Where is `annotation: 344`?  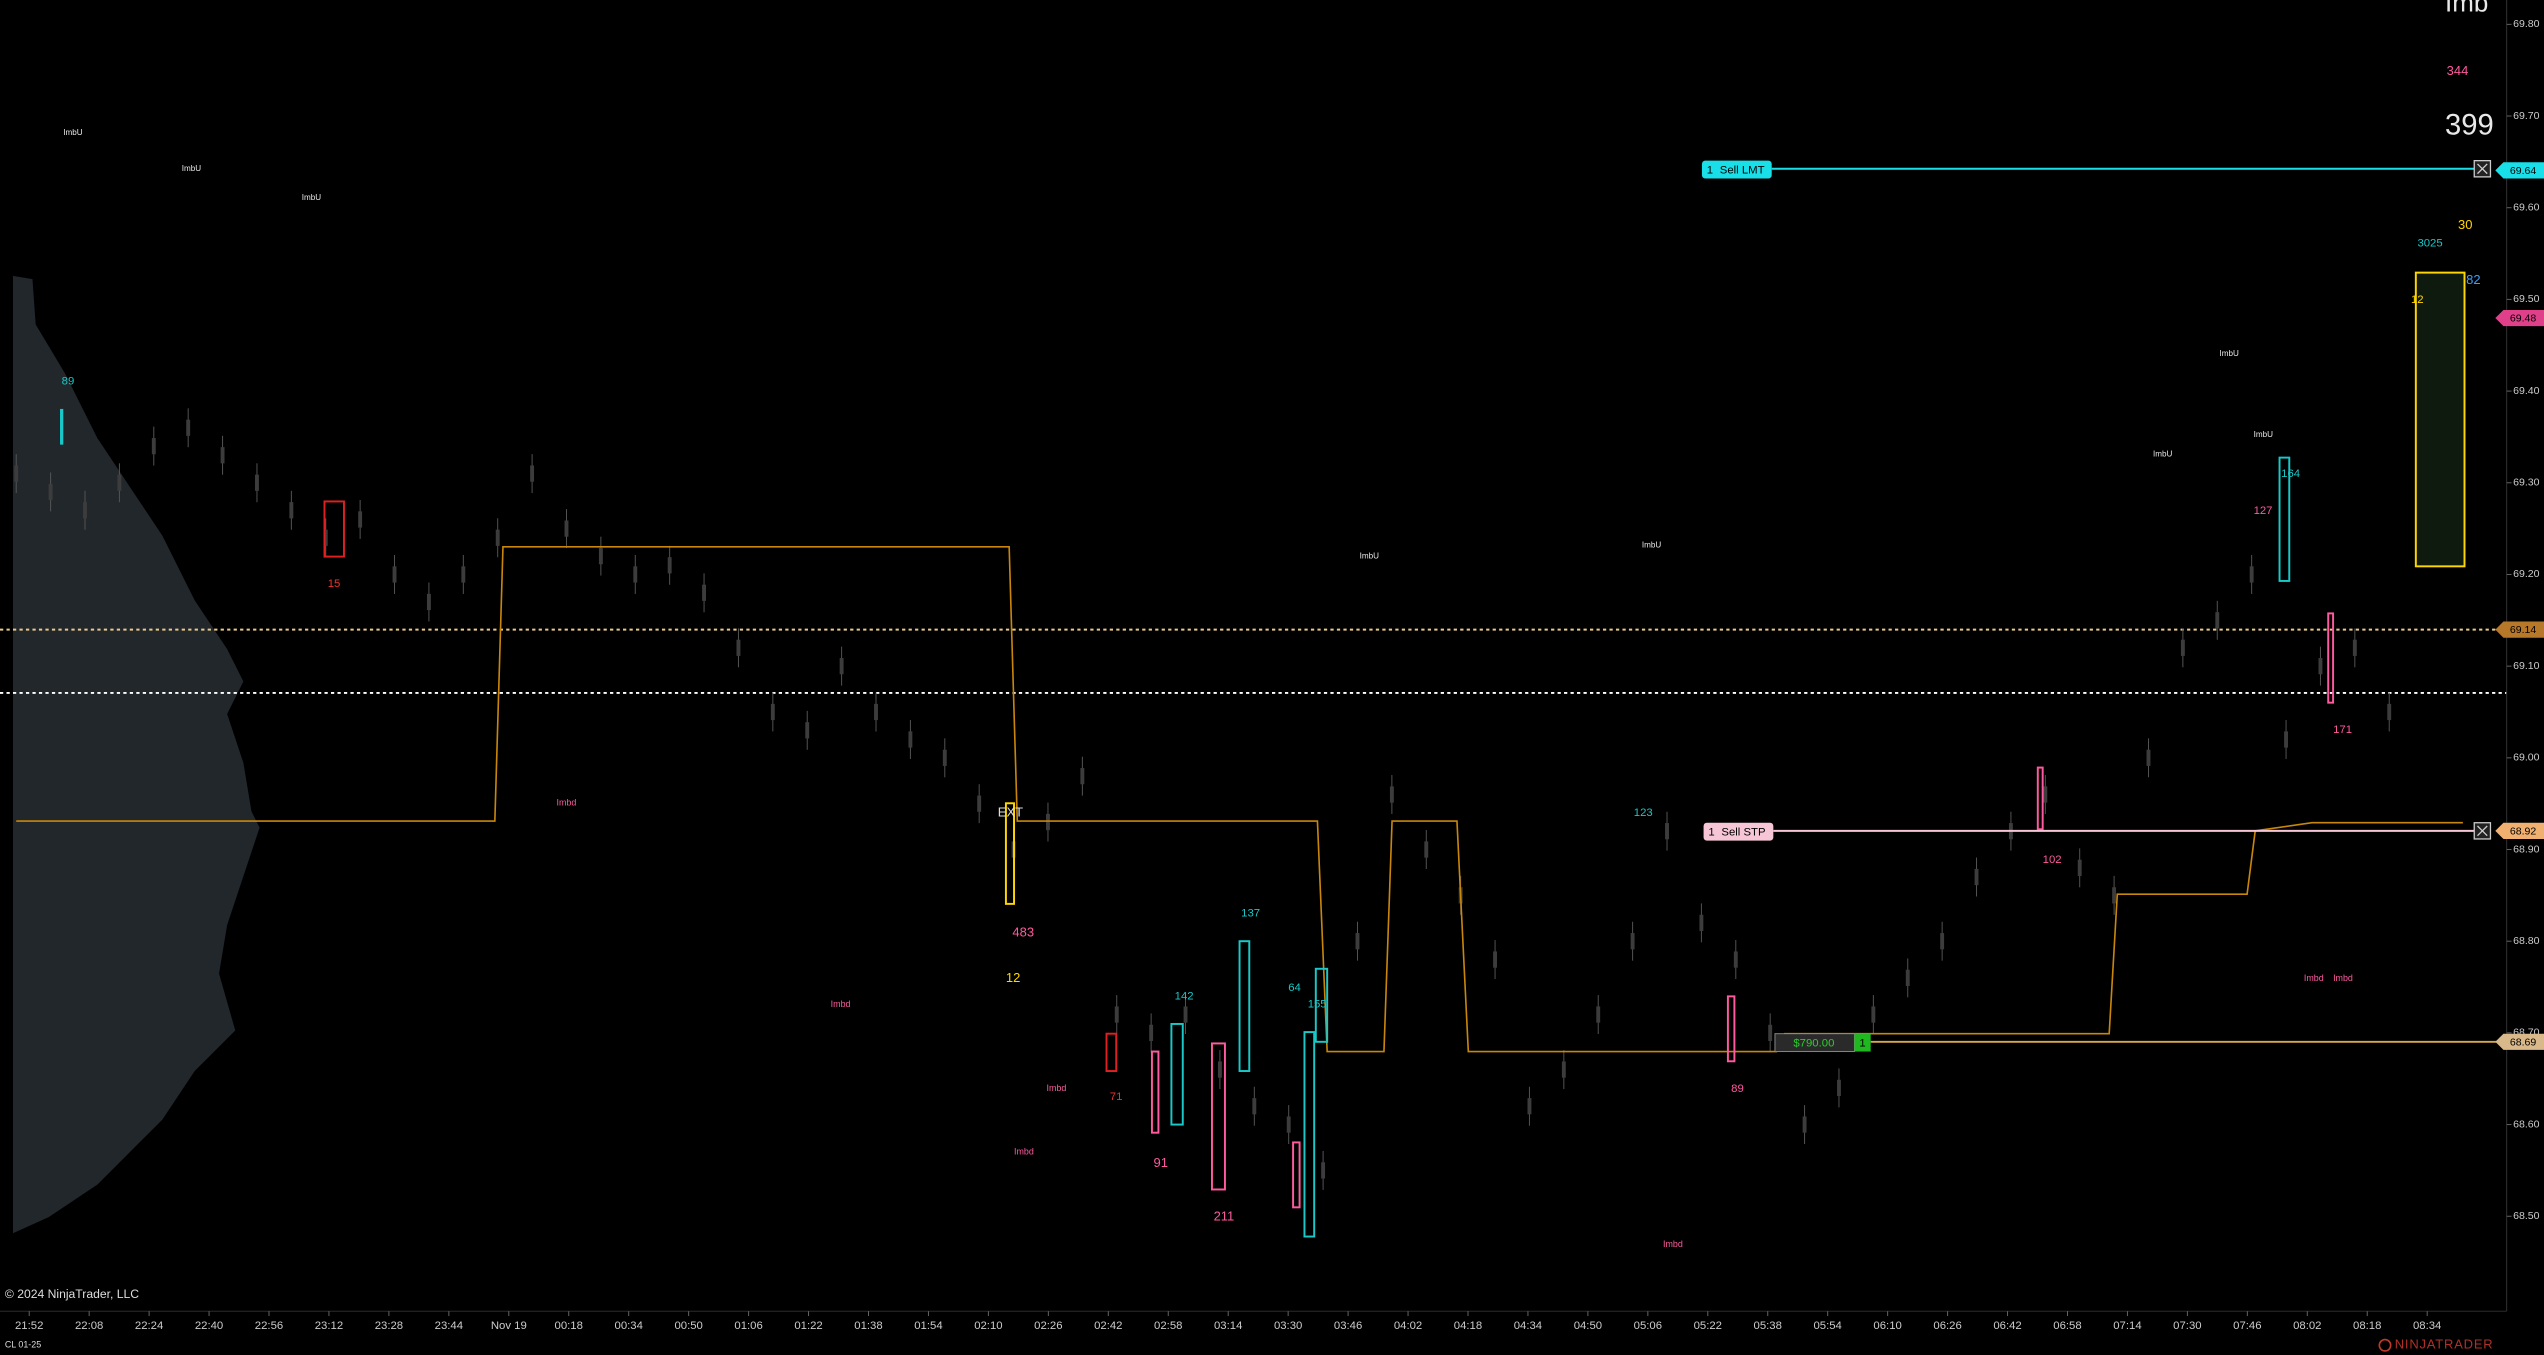 annotation: 344 is located at coordinates (2458, 70).